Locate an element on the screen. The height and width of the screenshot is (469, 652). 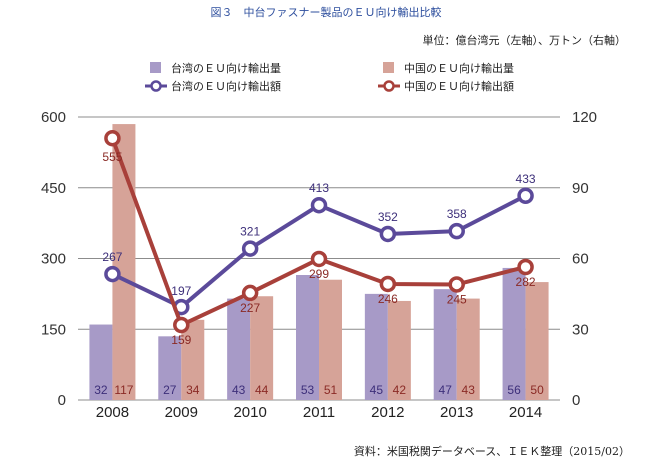
bar-label-china: 44 is located at coordinates (262, 390).